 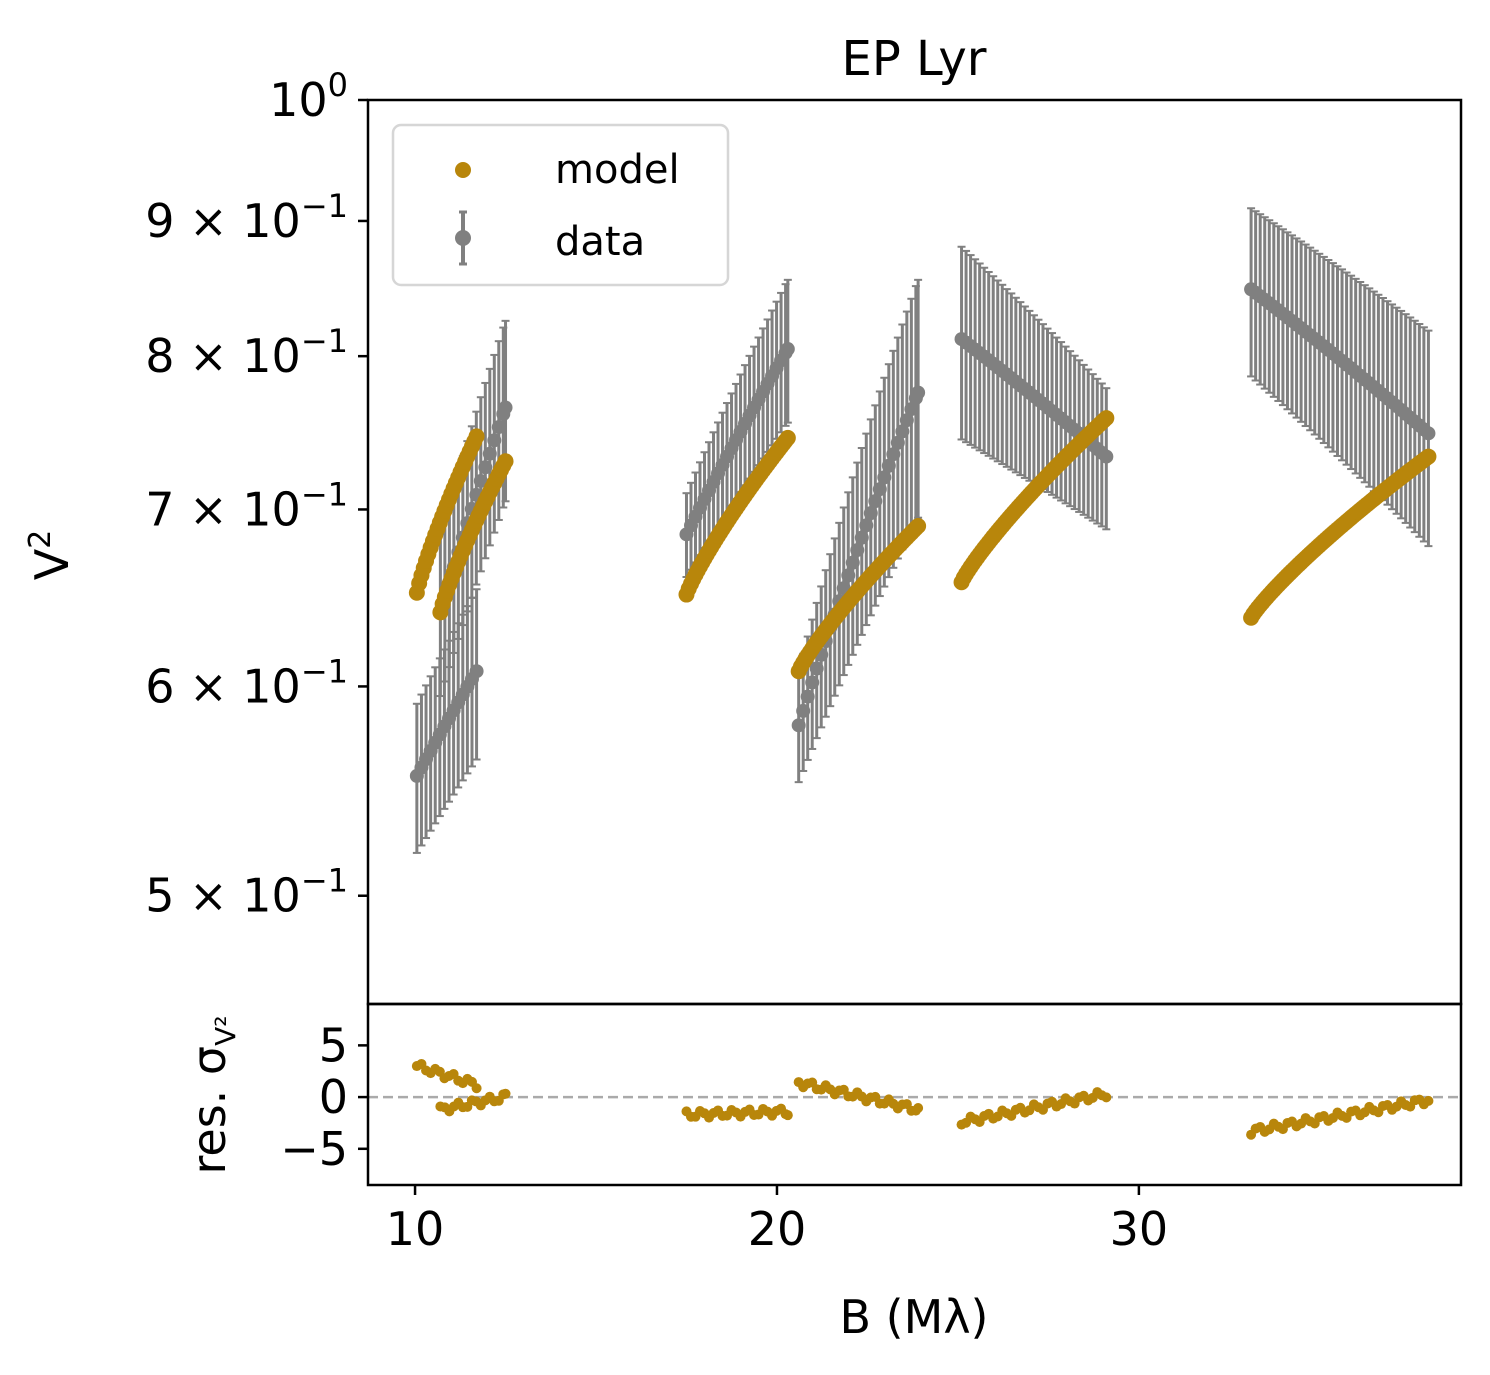 I want to click on y-tick-label-base: 10, so click(x=298, y=100).